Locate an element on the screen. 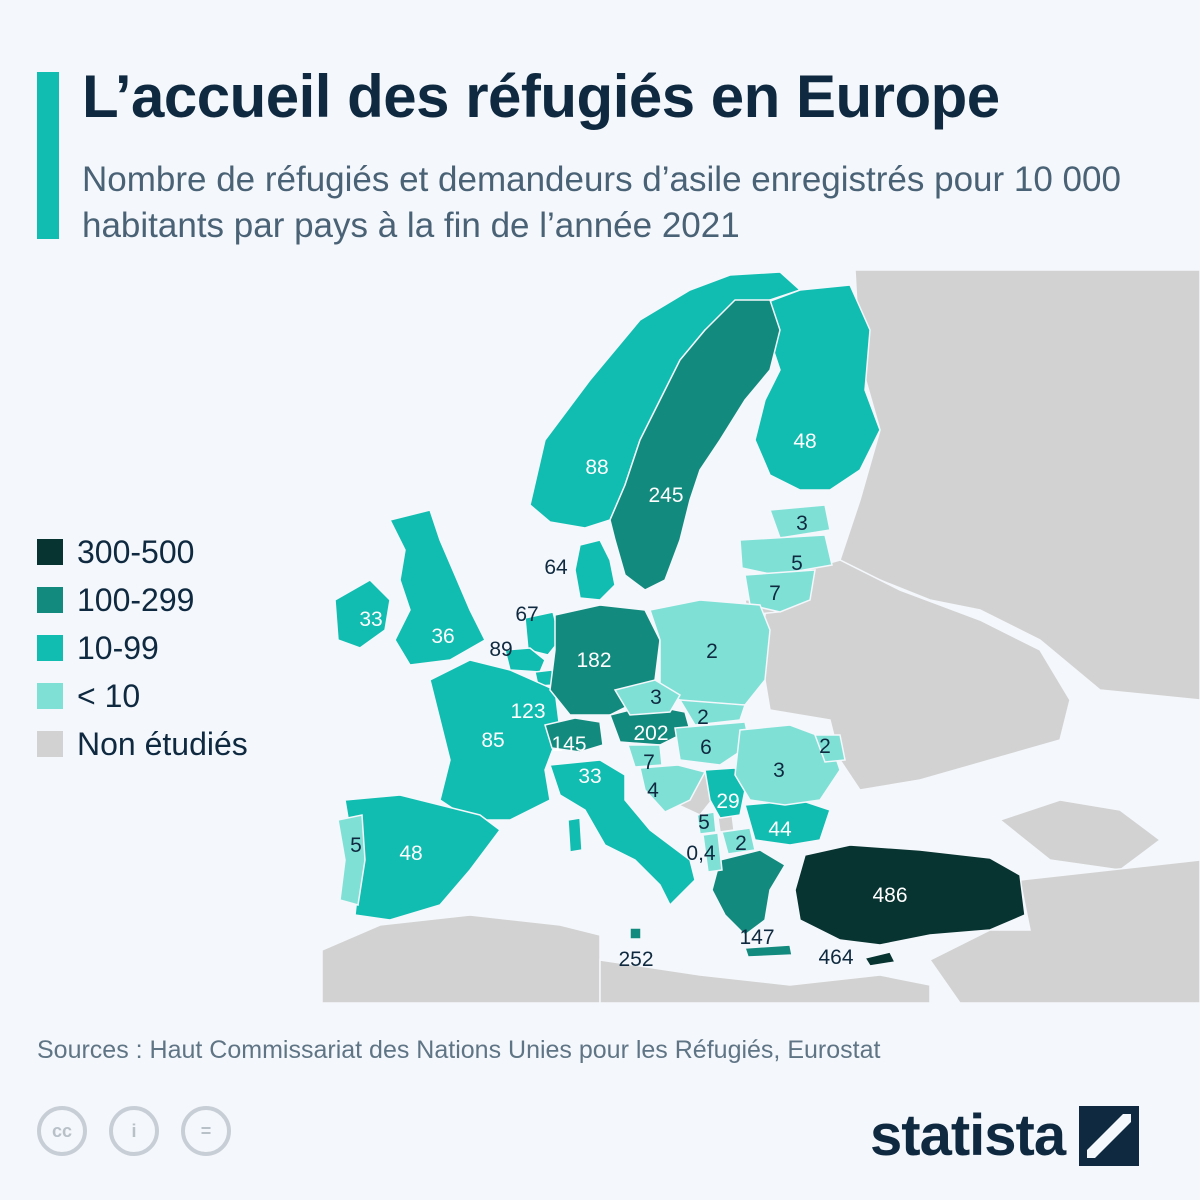 Image resolution: width=1200 pixels, height=1200 pixels. legend-label: < 10 is located at coordinates (109, 695).